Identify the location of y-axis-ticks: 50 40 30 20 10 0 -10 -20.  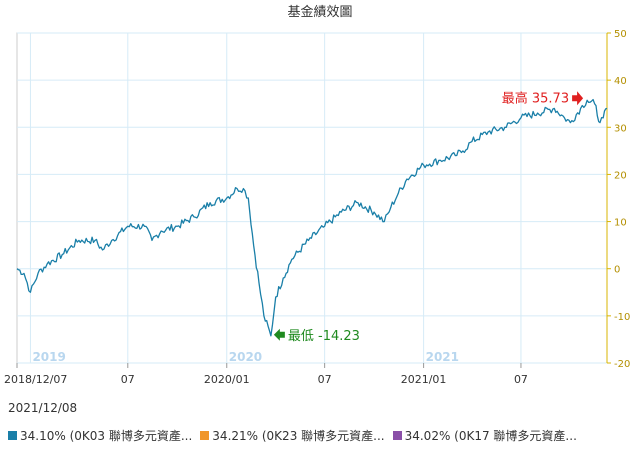
(618, 199).